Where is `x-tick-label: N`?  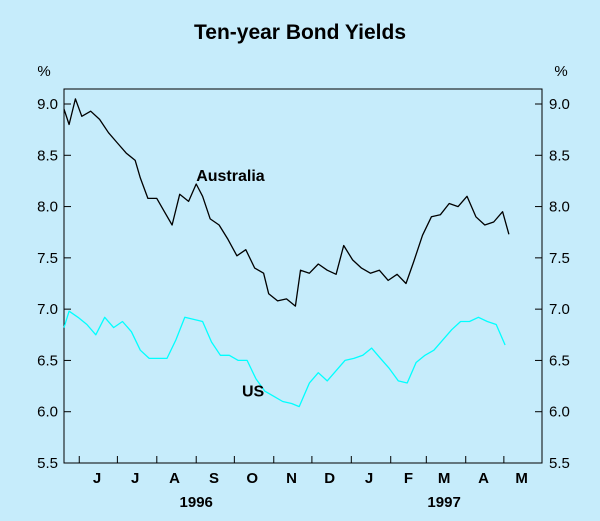
x-tick-label: N is located at coordinates (291, 478).